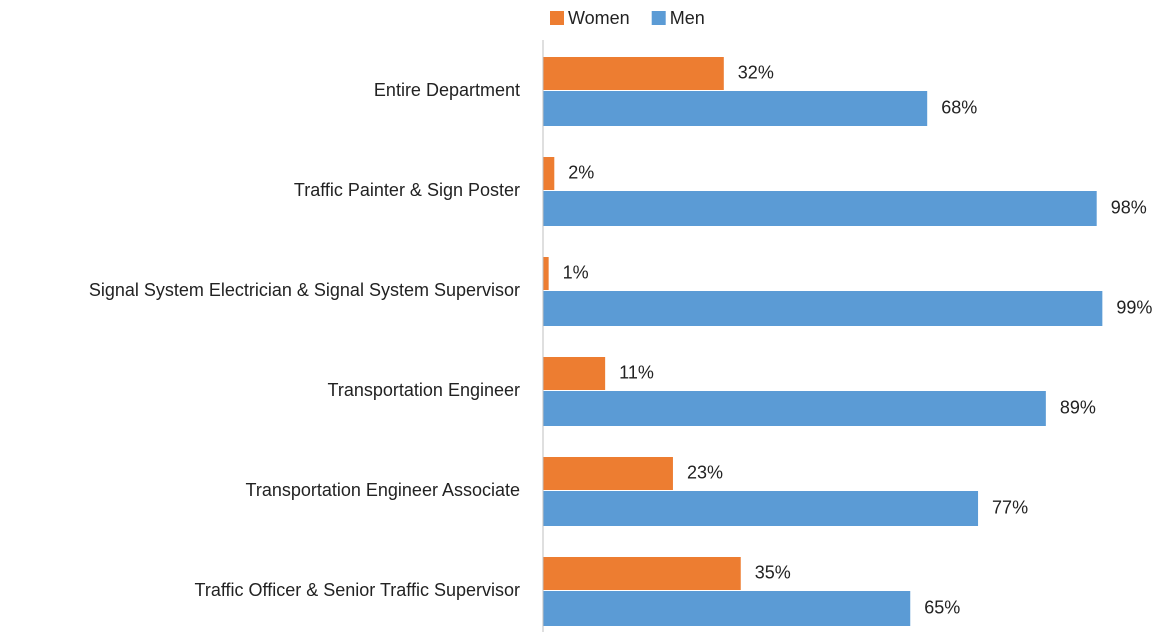 The width and height of the screenshot is (1164, 637). I want to click on legend-label: Women, so click(599, 18).